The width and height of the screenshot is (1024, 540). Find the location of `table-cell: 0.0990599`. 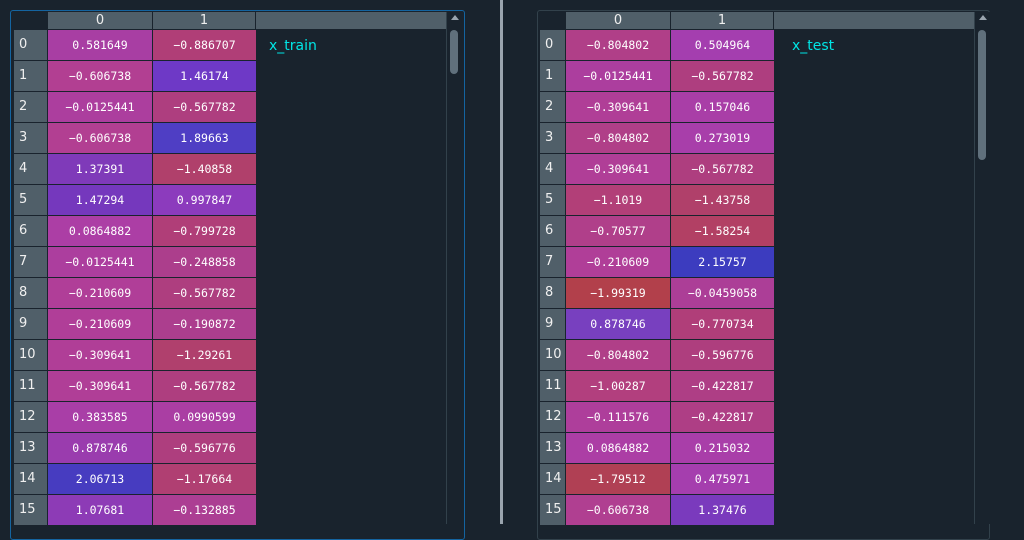

table-cell: 0.0990599 is located at coordinates (204, 417).